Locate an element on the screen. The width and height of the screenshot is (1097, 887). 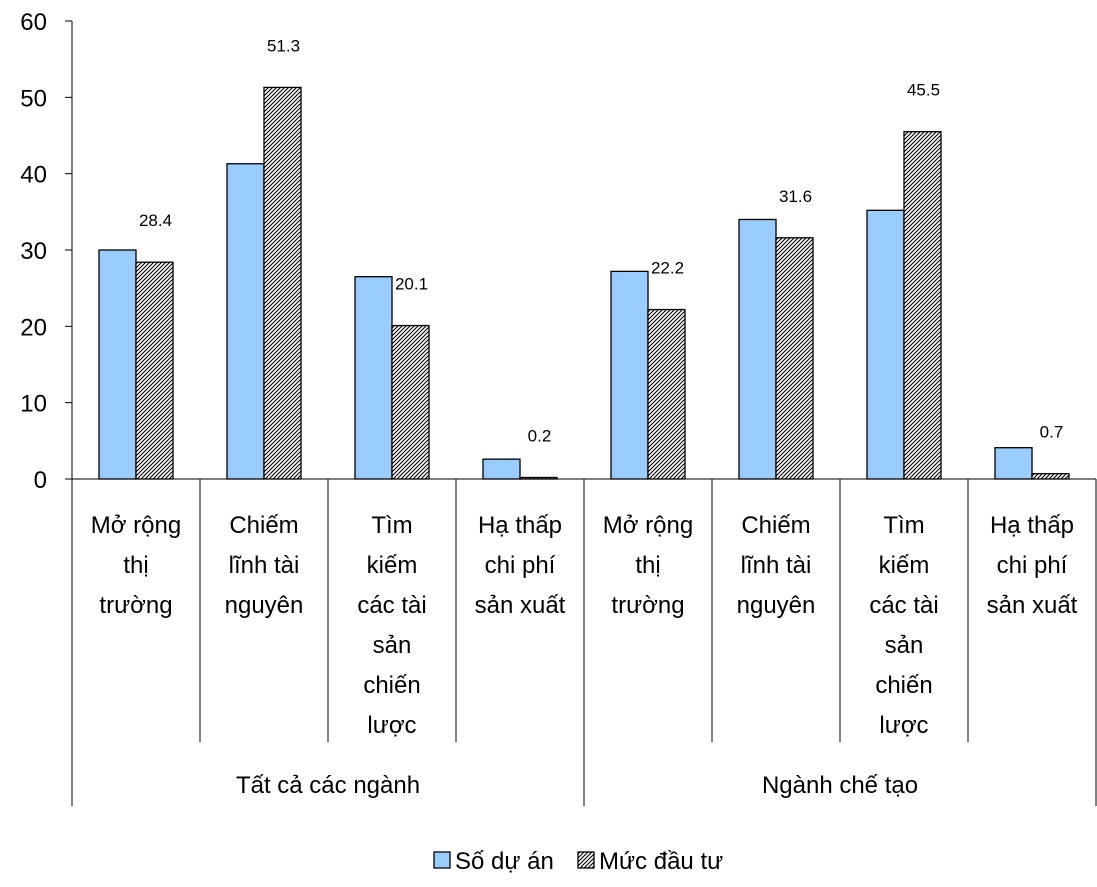
y-tick-label: 30 is located at coordinates (33, 251).